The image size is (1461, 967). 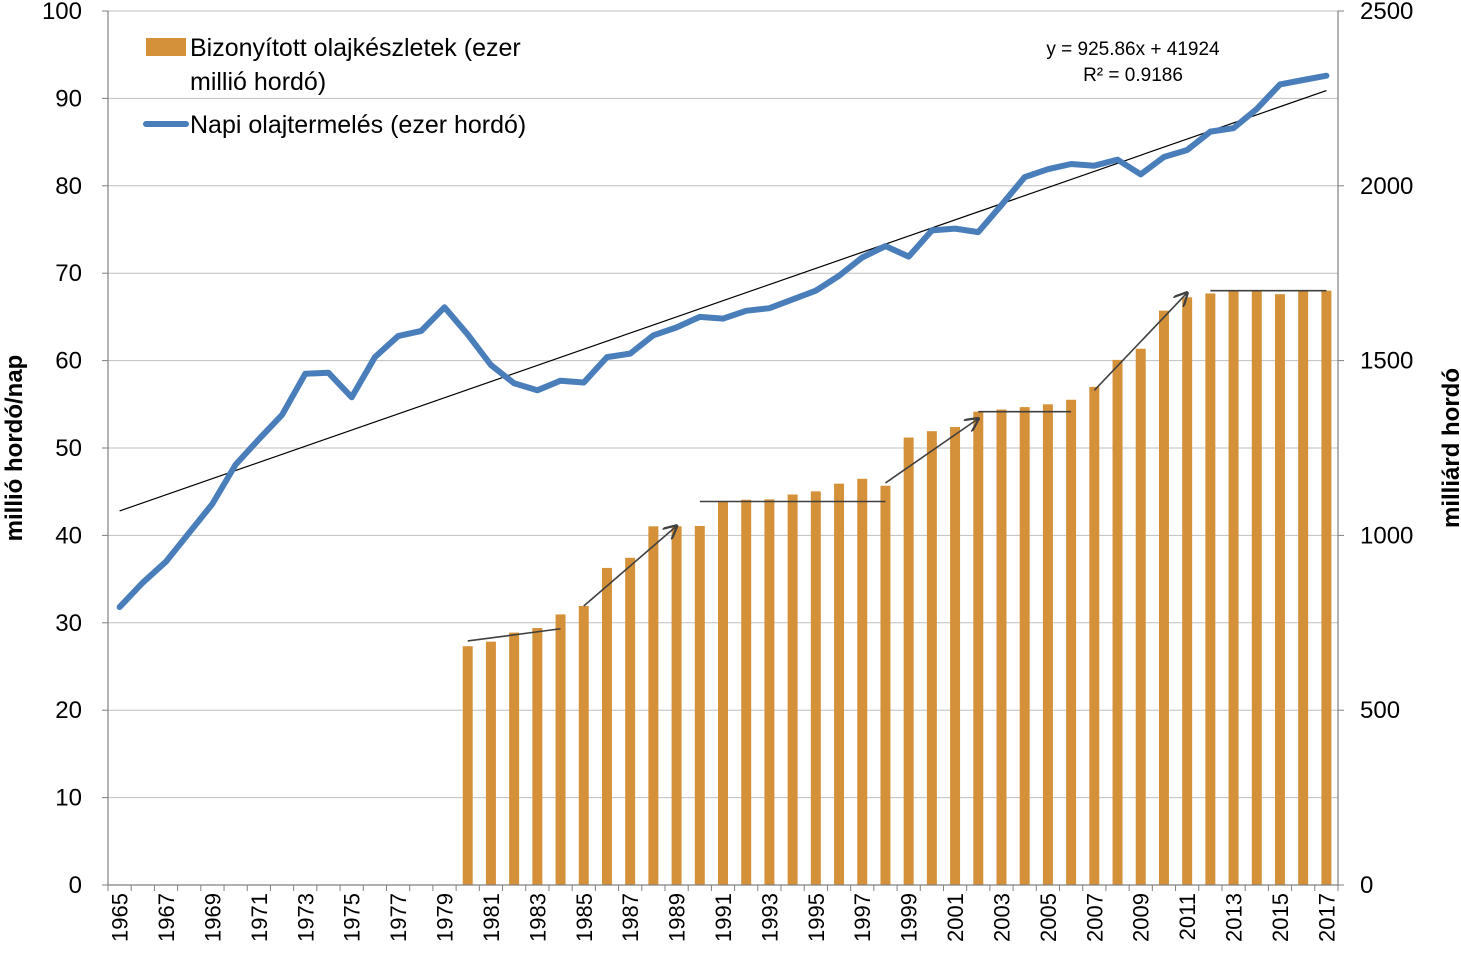 What do you see at coordinates (769, 917) in the screenshot?
I see `x-tick-label: 1993` at bounding box center [769, 917].